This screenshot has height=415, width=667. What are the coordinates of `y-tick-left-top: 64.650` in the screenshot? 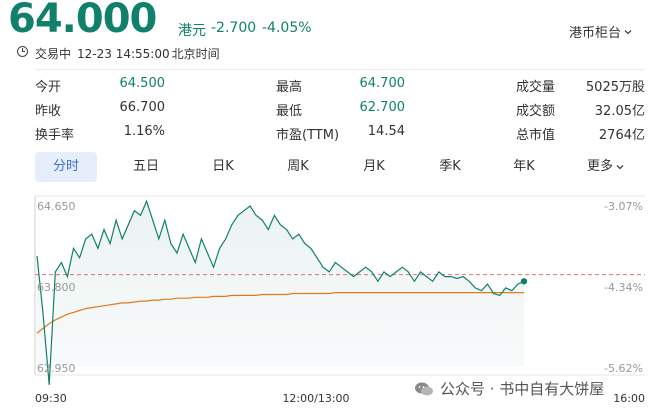 It's located at (56, 206).